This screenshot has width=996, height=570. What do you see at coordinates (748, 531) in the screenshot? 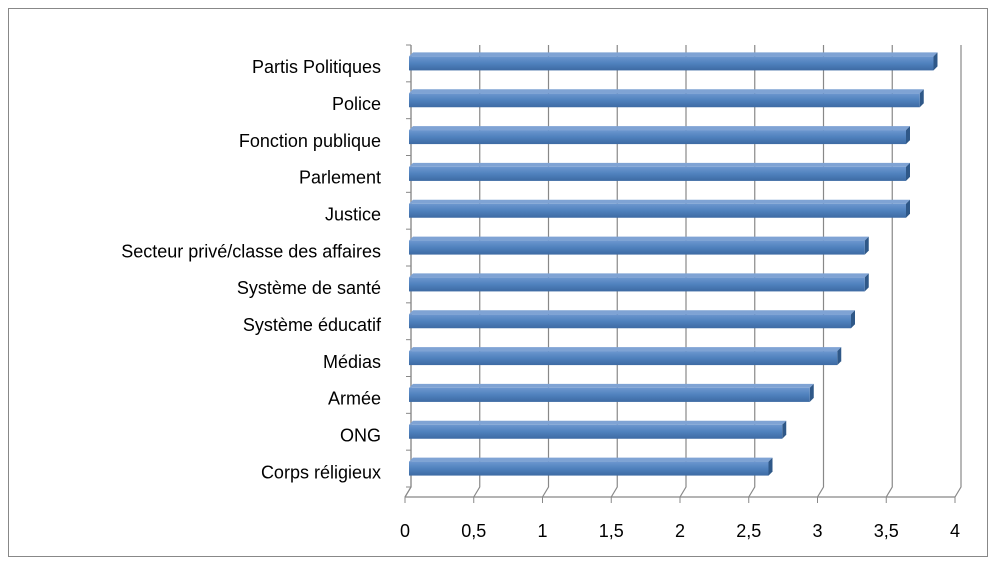
I see `x-tick-label: 2,5` at bounding box center [748, 531].